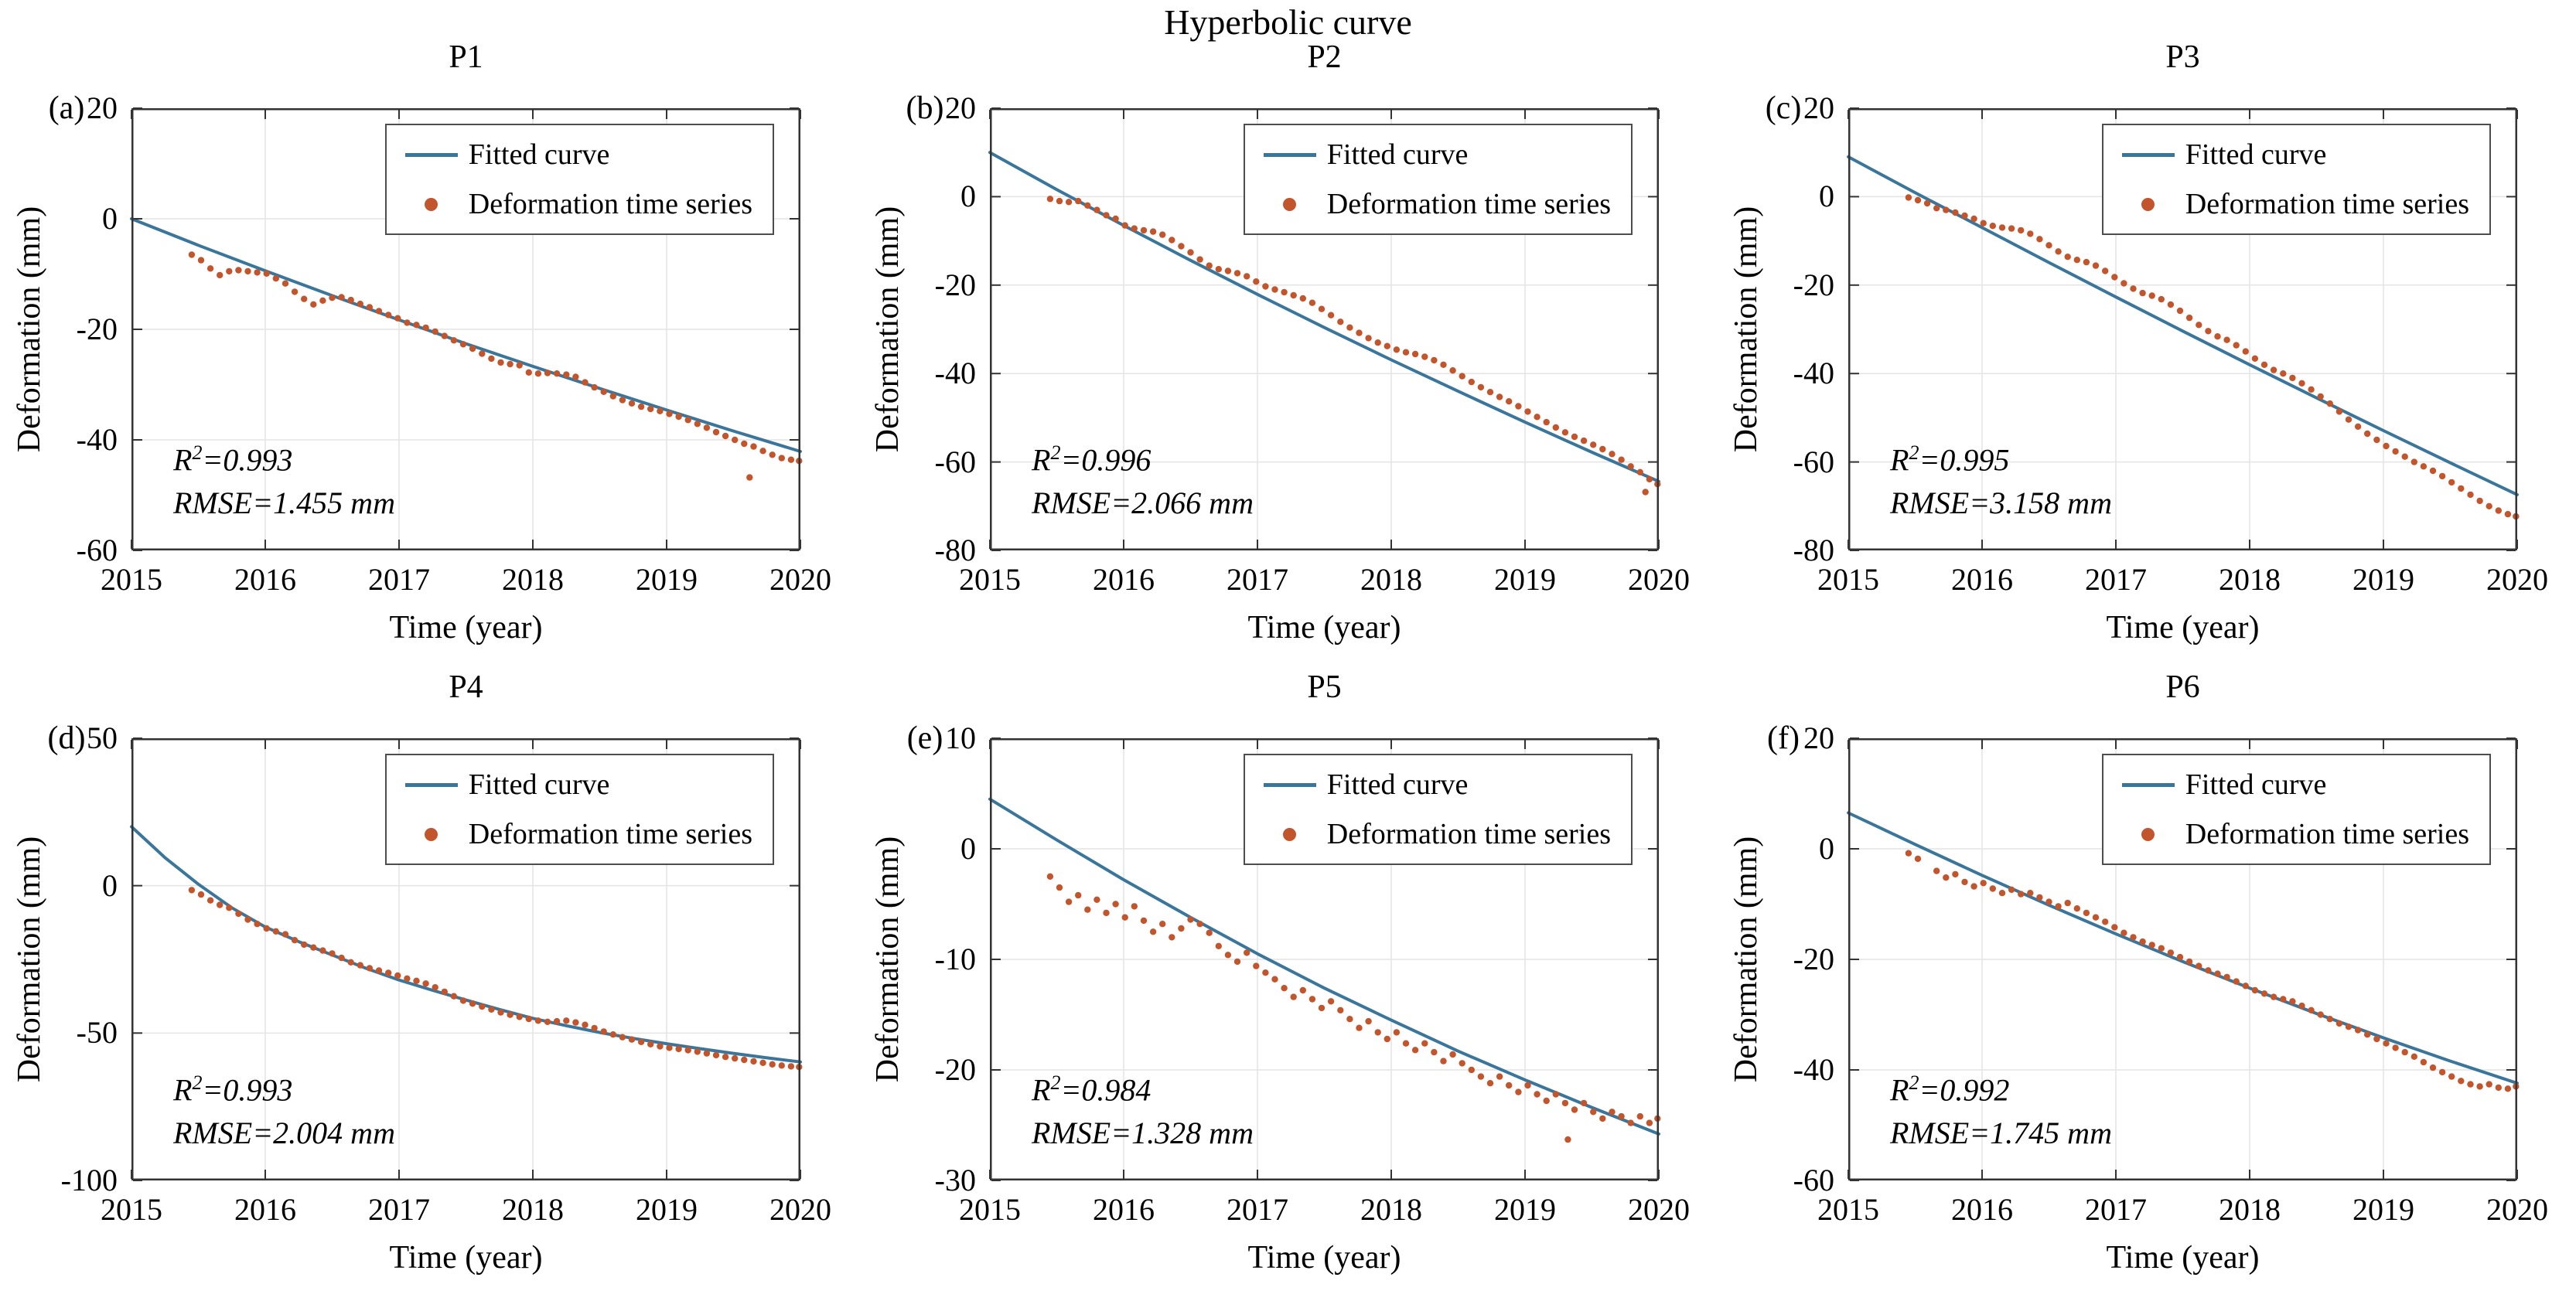  Describe the element at coordinates (955, 1180) in the screenshot. I see `y-tick-label: -30` at that location.